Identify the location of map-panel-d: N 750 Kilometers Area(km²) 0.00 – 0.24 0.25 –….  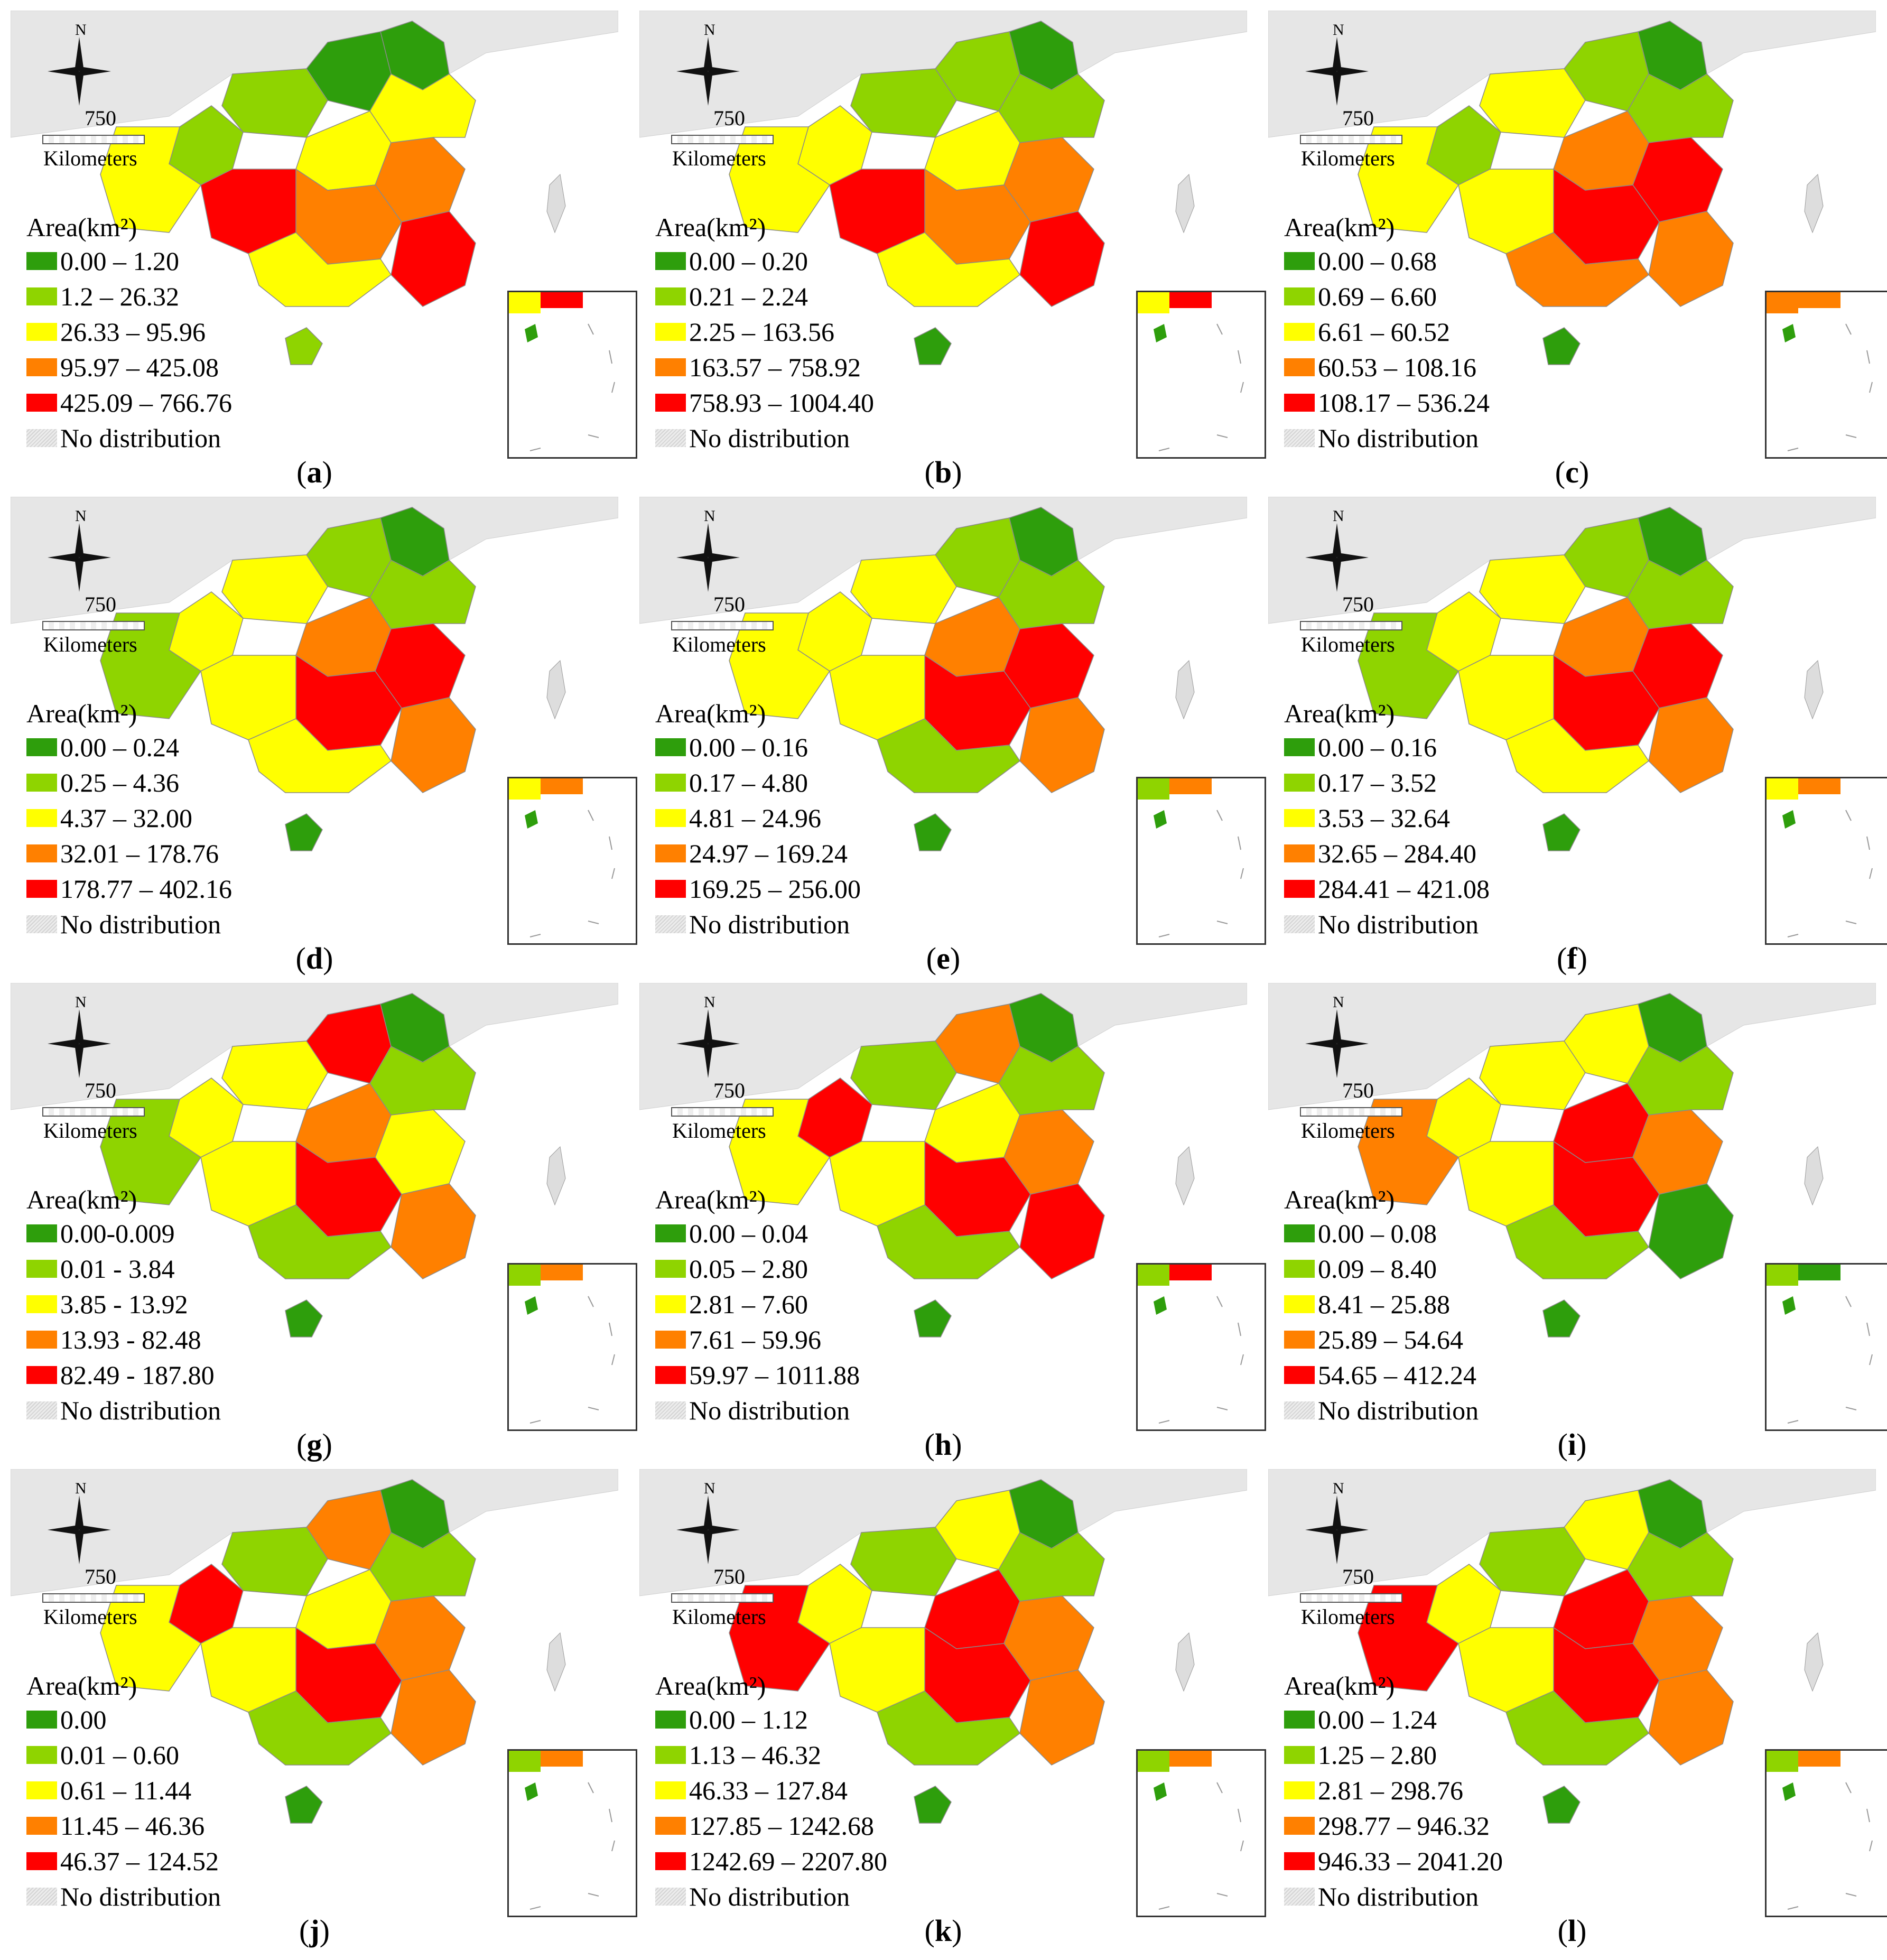
(324, 729).